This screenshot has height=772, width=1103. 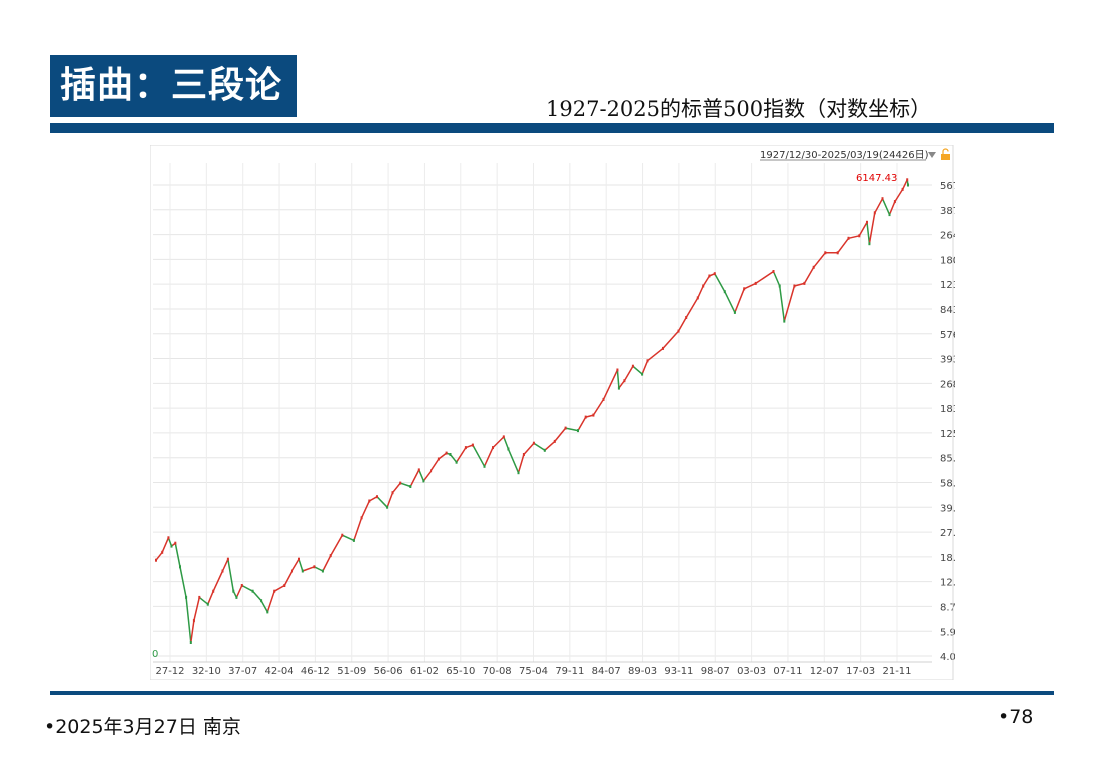 What do you see at coordinates (947, 533) in the screenshot?
I see `y-tick-label: 27.29` at bounding box center [947, 533].